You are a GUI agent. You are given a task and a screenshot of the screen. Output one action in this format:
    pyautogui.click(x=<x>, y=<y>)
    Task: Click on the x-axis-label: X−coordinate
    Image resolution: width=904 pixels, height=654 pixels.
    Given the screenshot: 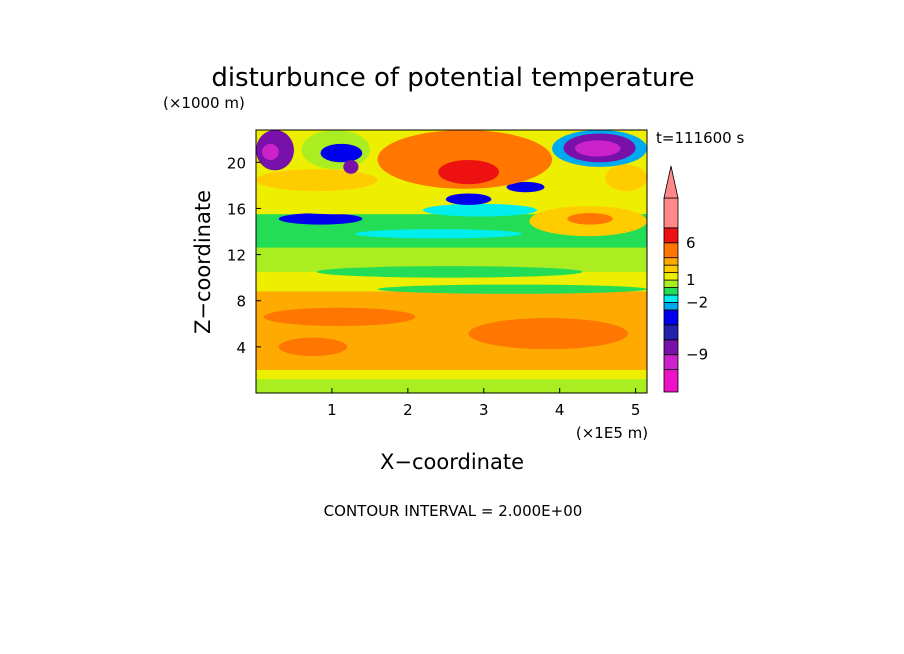 What is the action you would take?
    pyautogui.click(x=452, y=462)
    